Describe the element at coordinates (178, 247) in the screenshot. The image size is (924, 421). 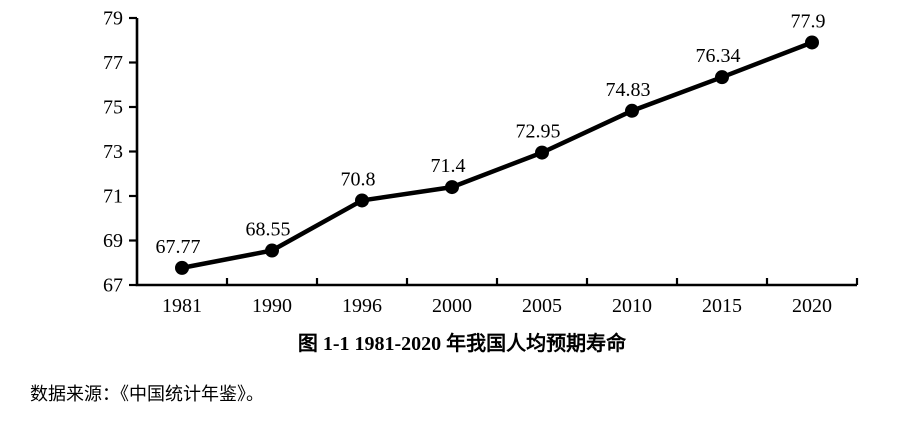
I see `data-point-label: 67.77` at that location.